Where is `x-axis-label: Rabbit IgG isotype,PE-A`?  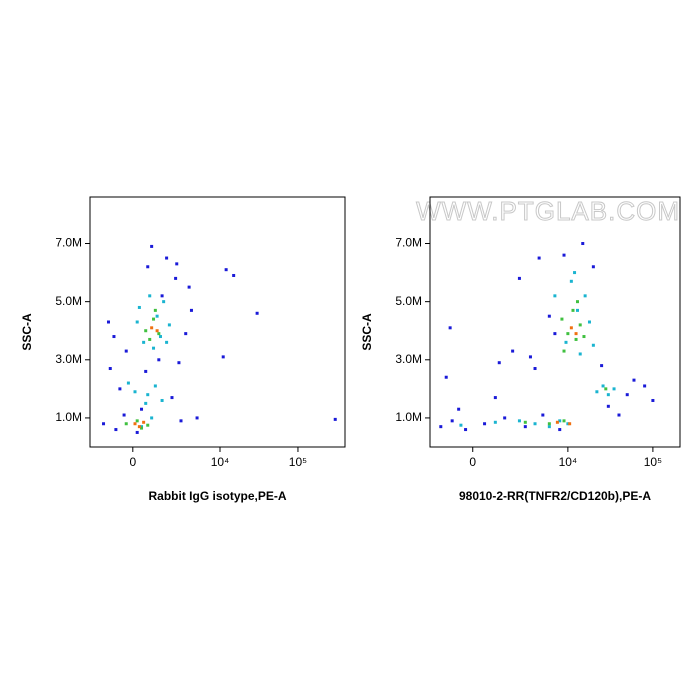
x-axis-label: Rabbit IgG isotype,PE-A is located at coordinates (217, 496).